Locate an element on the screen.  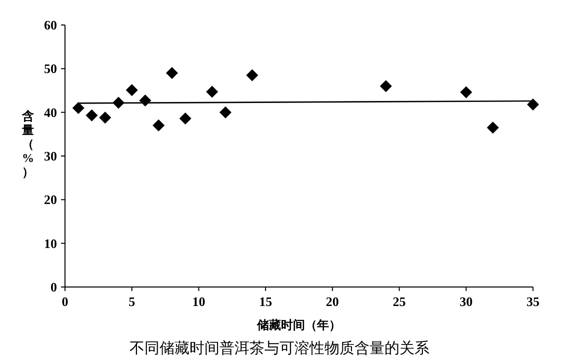
x-tick-label: 35 is located at coordinates (533, 301).